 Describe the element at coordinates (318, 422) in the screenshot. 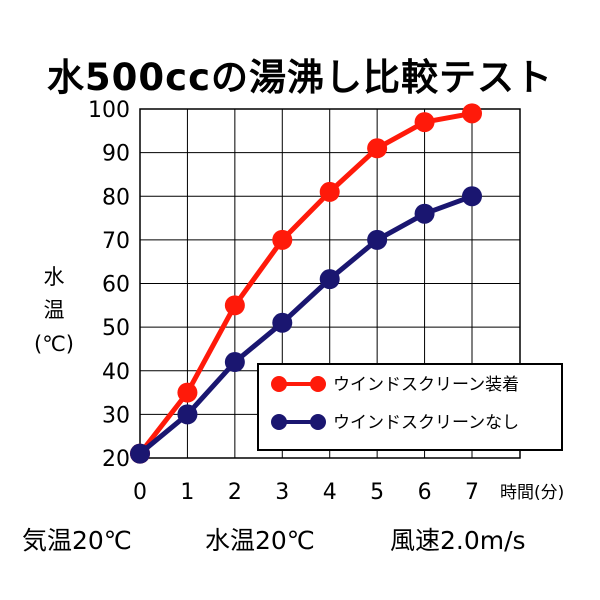

I see `legend-marker-1b` at that location.